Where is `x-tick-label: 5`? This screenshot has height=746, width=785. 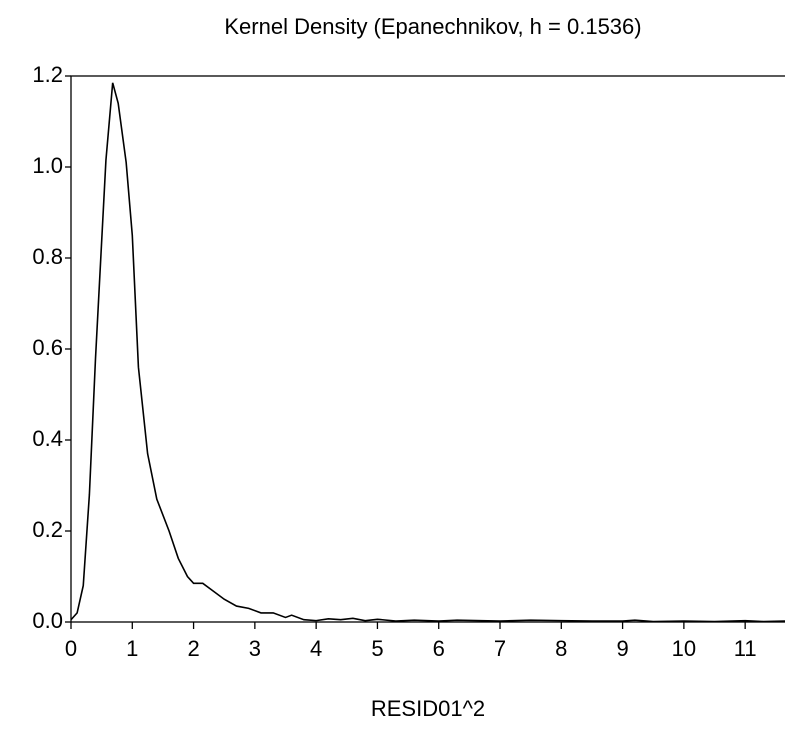
x-tick-label: 5 is located at coordinates (377, 648).